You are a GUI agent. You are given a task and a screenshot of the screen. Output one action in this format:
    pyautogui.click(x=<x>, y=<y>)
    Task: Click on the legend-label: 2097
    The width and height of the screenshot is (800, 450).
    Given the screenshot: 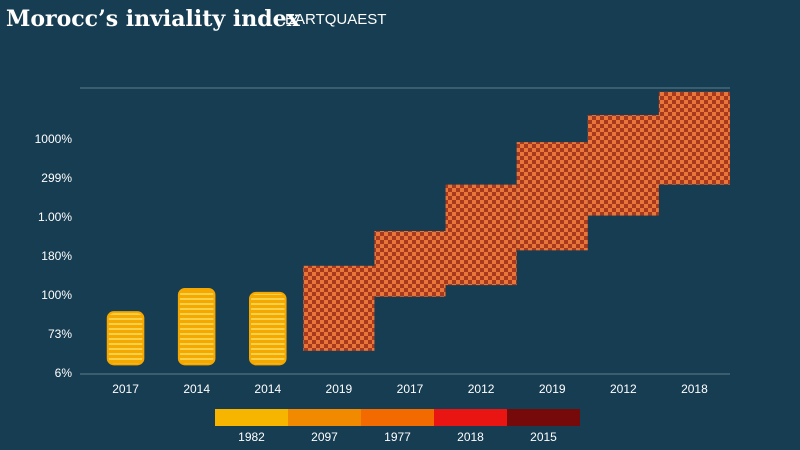 What is the action you would take?
    pyautogui.click(x=324, y=437)
    